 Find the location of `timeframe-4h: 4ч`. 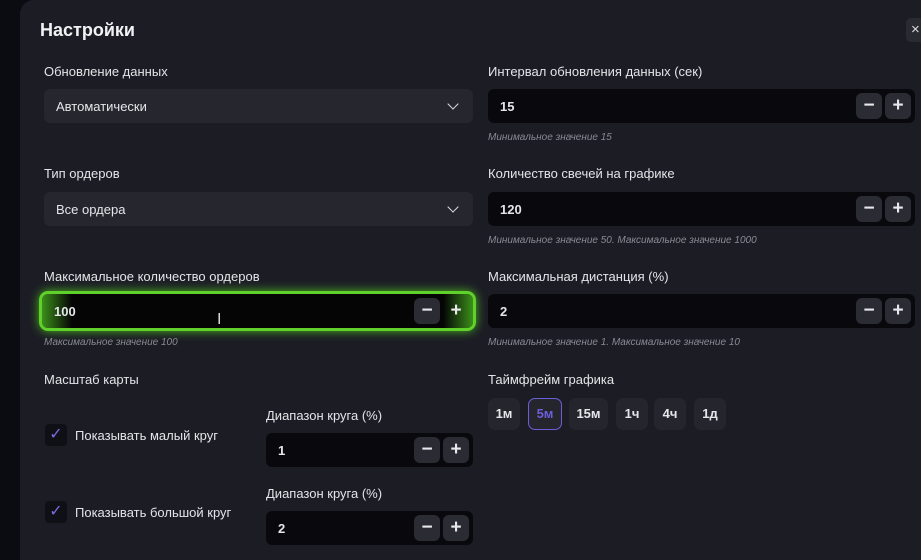

timeframe-4h: 4ч is located at coordinates (670, 414).